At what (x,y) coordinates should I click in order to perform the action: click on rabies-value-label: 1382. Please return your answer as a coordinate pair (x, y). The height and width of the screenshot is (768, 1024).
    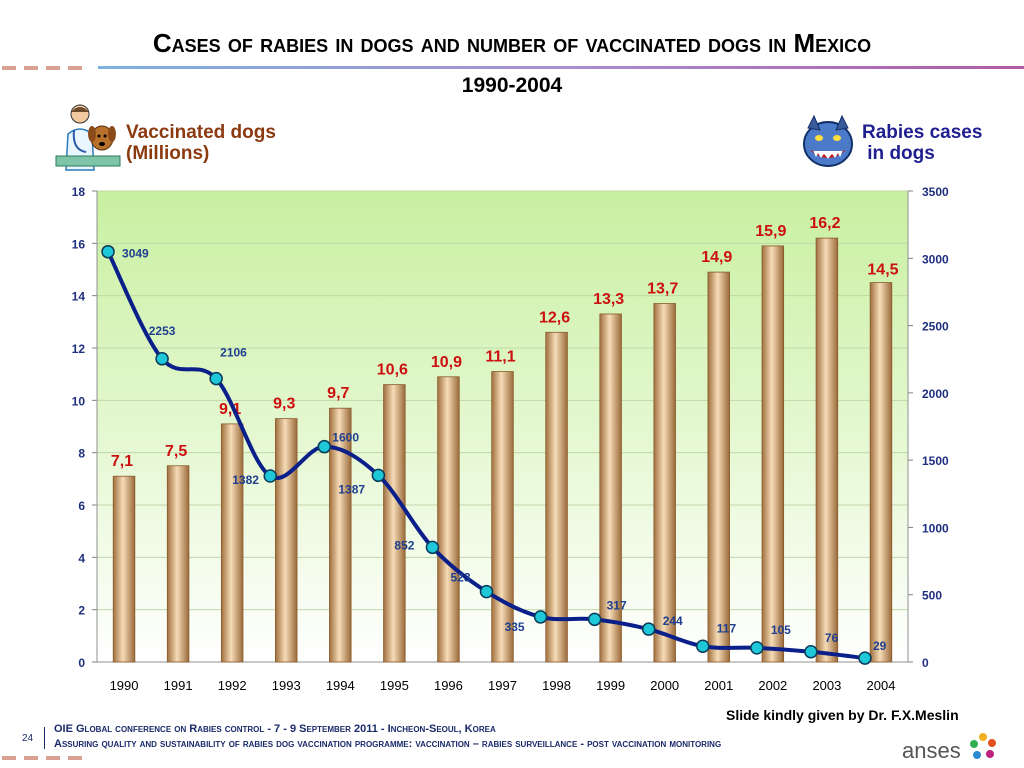
    Looking at the image, I should click on (245, 480).